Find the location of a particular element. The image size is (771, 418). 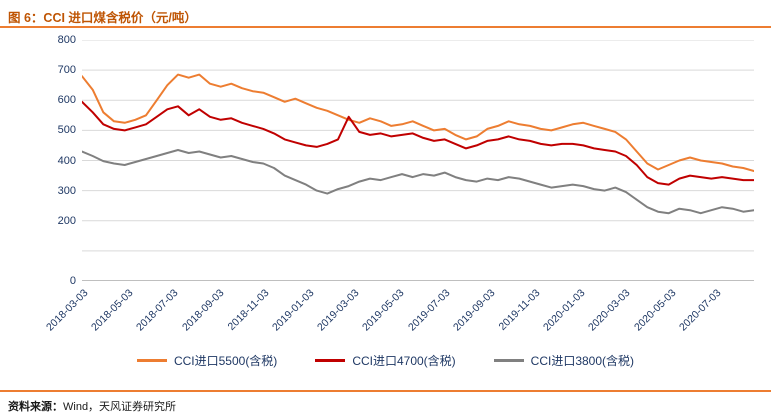

legend-item-2: CCI进口4700(含税) is located at coordinates (385, 360).